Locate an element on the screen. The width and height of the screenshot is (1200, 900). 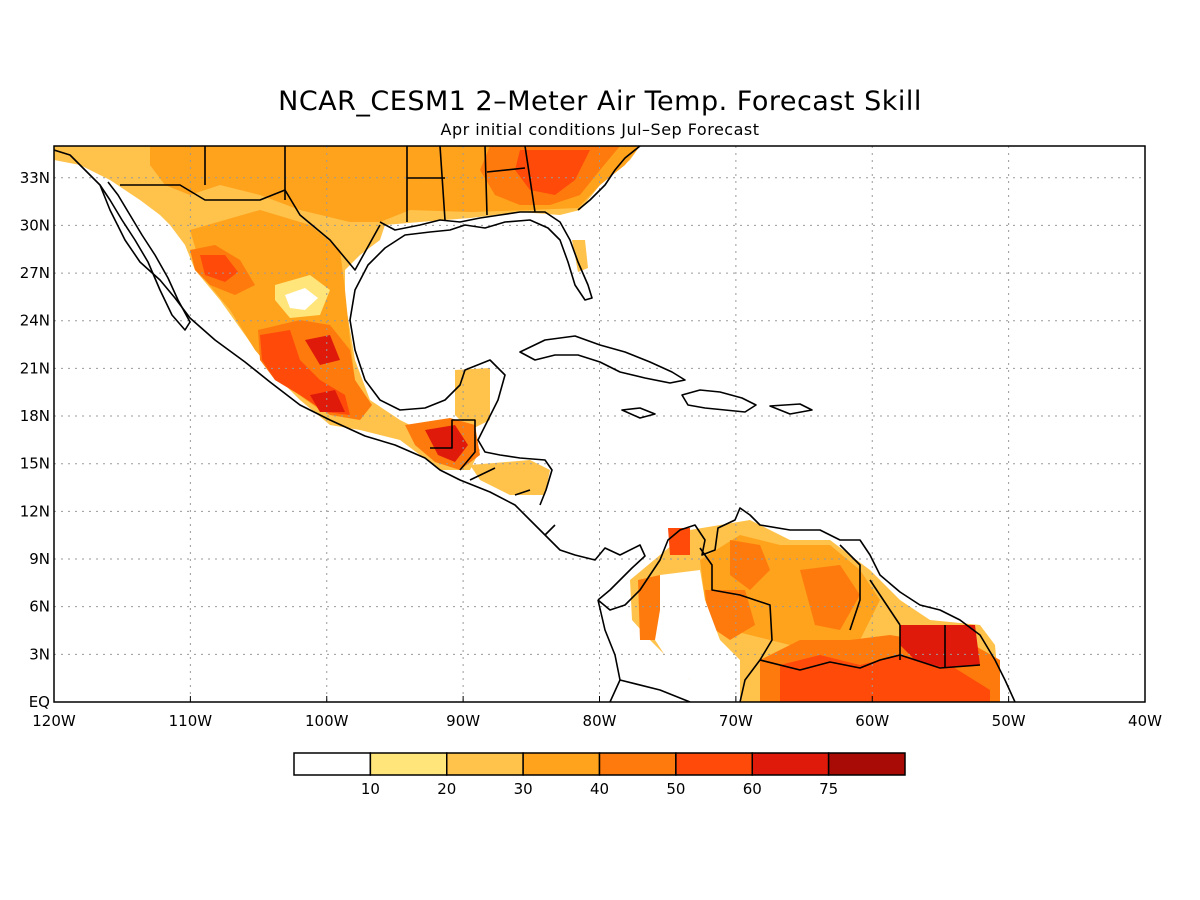
lon-tick-label: 100W is located at coordinates (327, 721).